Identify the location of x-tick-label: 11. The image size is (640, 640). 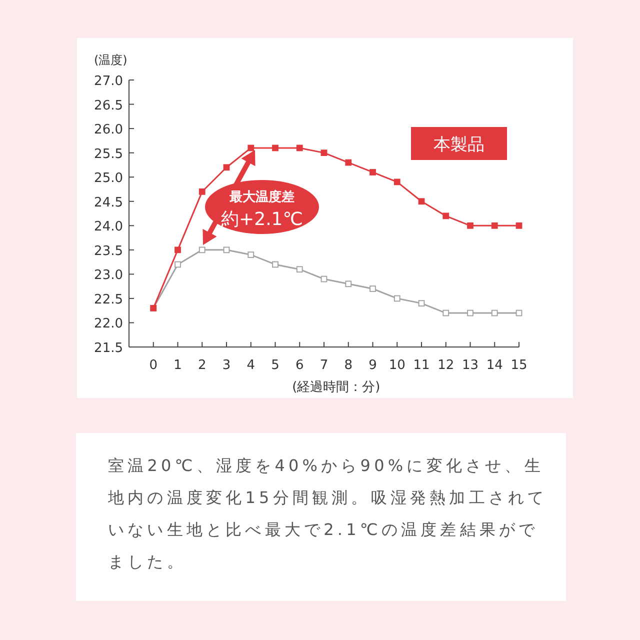
(421, 365).